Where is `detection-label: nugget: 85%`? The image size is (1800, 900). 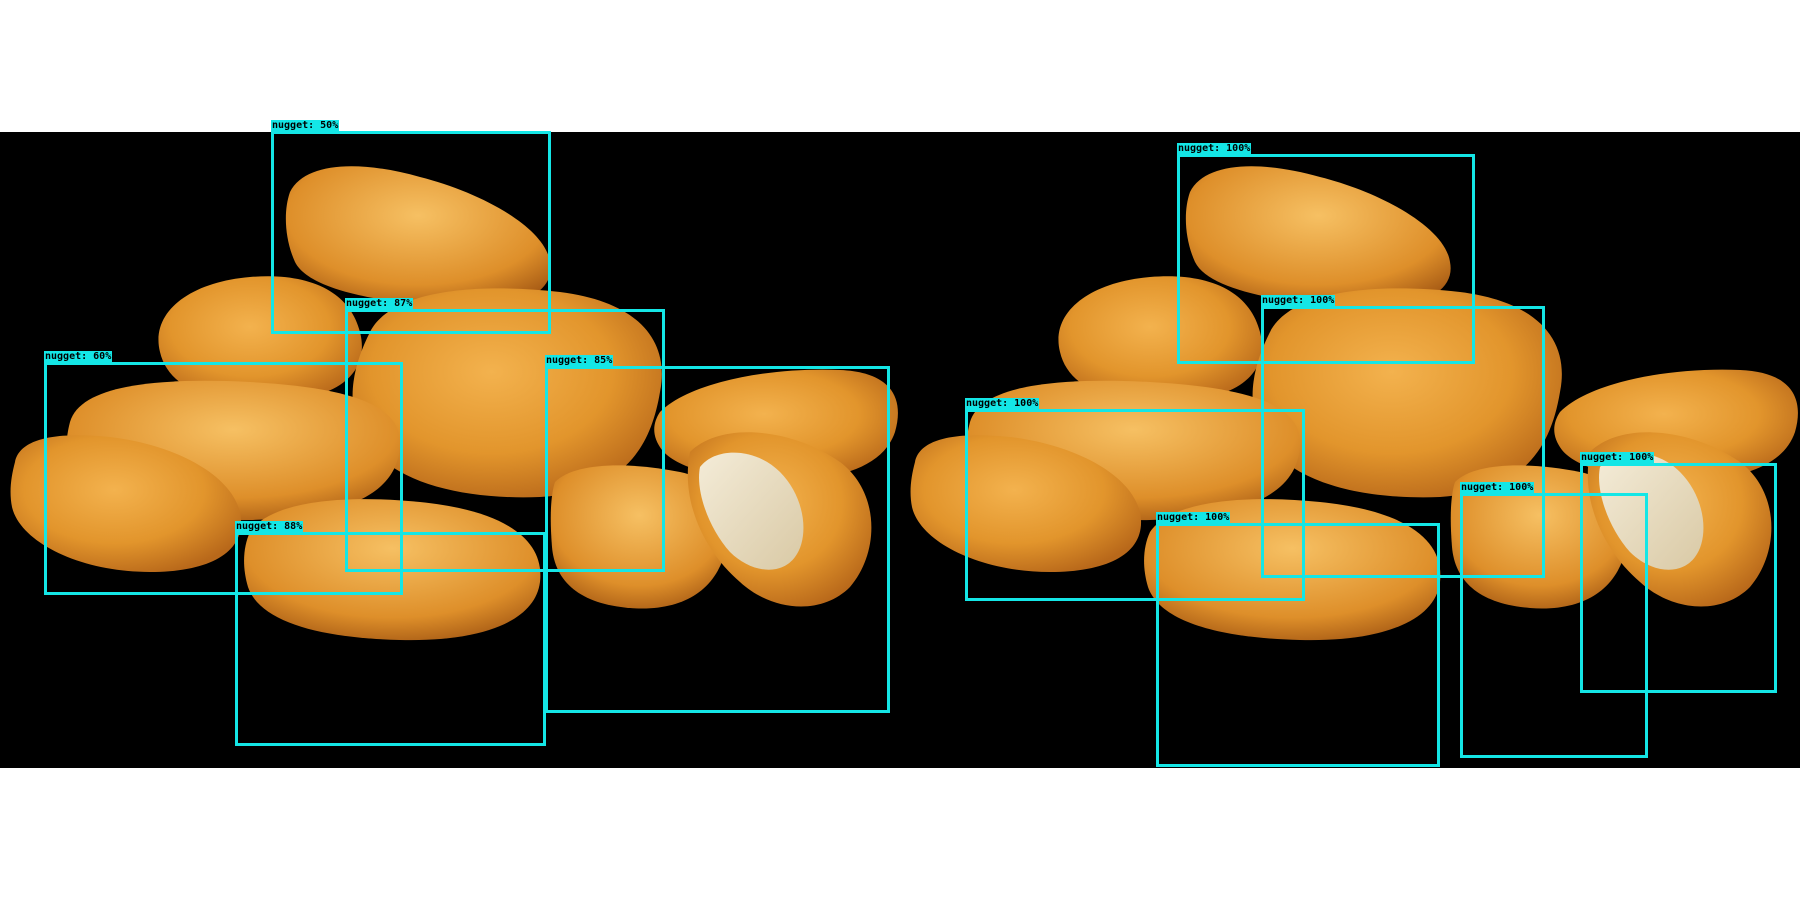 detection-label: nugget: 85% is located at coordinates (579, 360).